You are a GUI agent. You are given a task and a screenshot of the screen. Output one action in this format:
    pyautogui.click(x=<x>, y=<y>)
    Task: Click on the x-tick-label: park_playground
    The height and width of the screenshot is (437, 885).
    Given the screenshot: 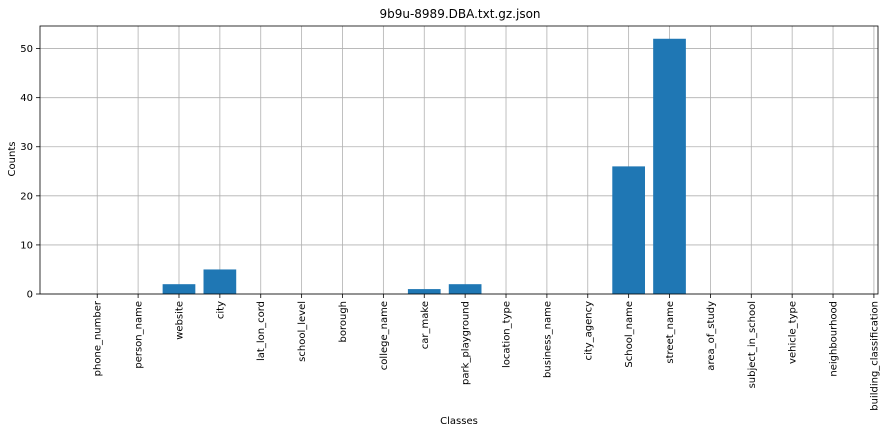 What is the action you would take?
    pyautogui.click(x=466, y=343)
    